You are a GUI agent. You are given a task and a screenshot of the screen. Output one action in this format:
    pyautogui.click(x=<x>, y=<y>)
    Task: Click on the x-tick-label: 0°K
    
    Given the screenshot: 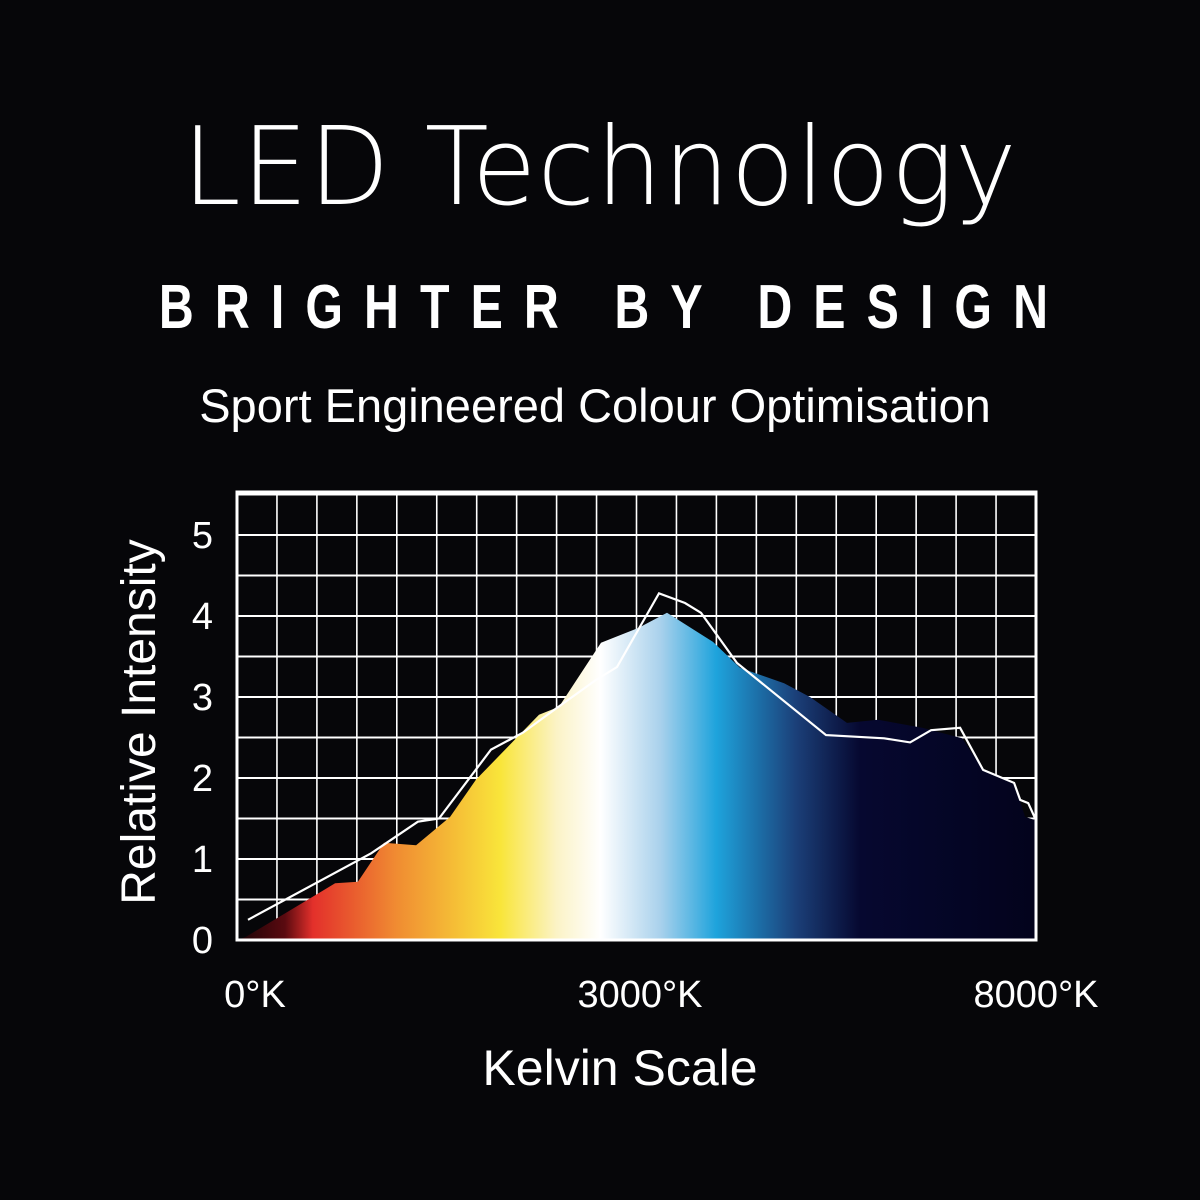 What is the action you would take?
    pyautogui.click(x=255, y=995)
    